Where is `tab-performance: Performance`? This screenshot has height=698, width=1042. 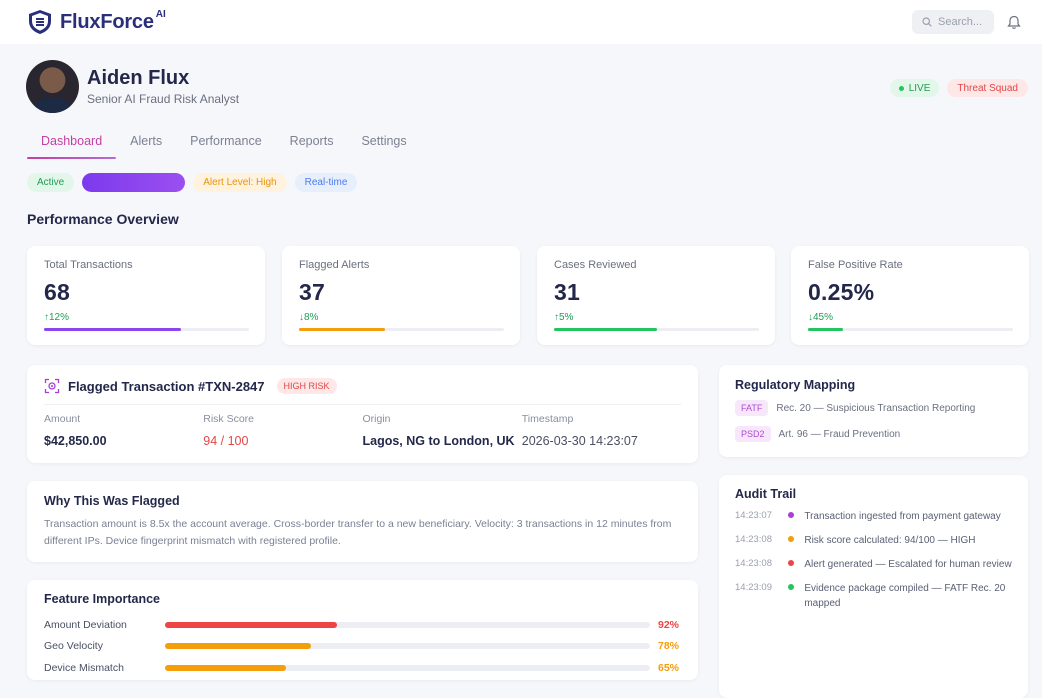
tab-performance: Performance is located at coordinates (226, 141).